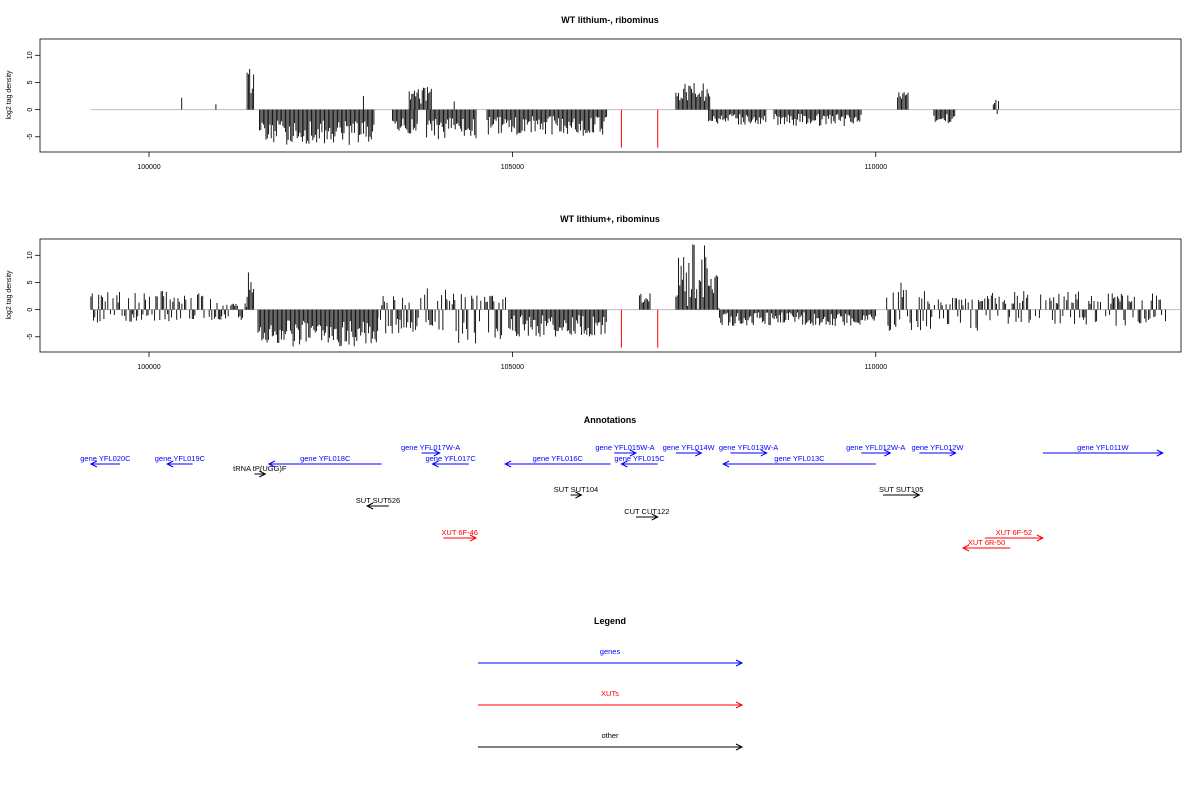  Describe the element at coordinates (180, 458) in the screenshot. I see `annotation-label: gene YFL019C` at that location.